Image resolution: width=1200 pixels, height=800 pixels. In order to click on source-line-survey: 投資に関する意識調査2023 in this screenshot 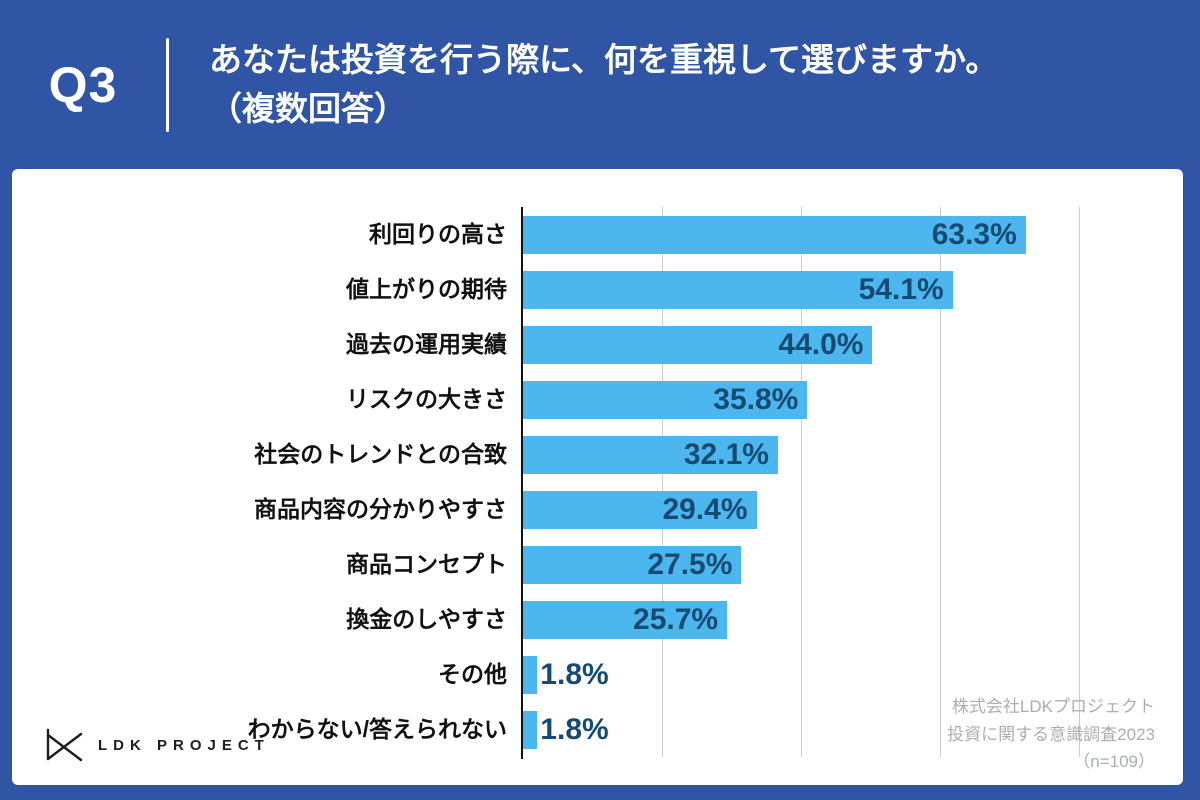, I will do `click(1051, 734)`.